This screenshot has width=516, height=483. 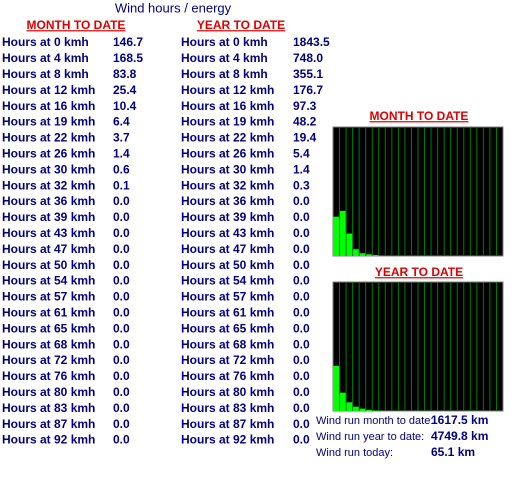 What do you see at coordinates (224, 58) in the screenshot?
I see `row-label: Hours at 4 kmh` at bounding box center [224, 58].